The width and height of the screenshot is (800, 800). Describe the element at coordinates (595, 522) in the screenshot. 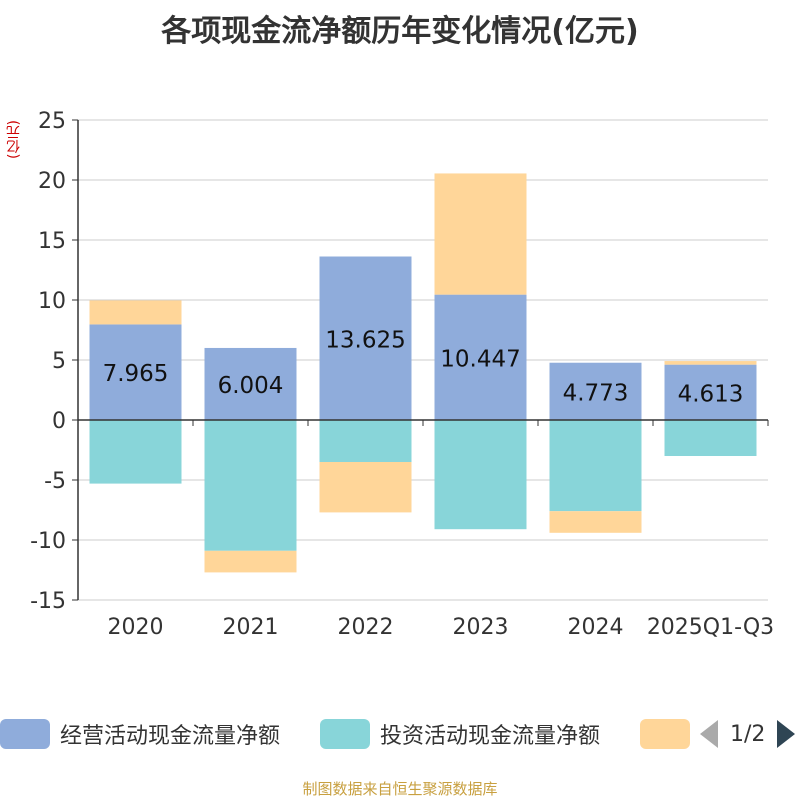

I see `bar-financing-2024` at that location.